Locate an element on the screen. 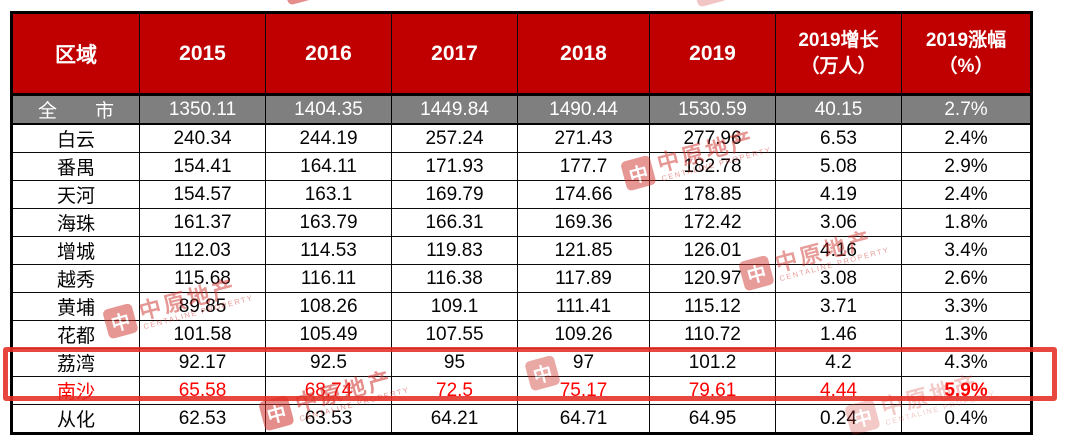  value-cell: 166.31 is located at coordinates (454, 222).